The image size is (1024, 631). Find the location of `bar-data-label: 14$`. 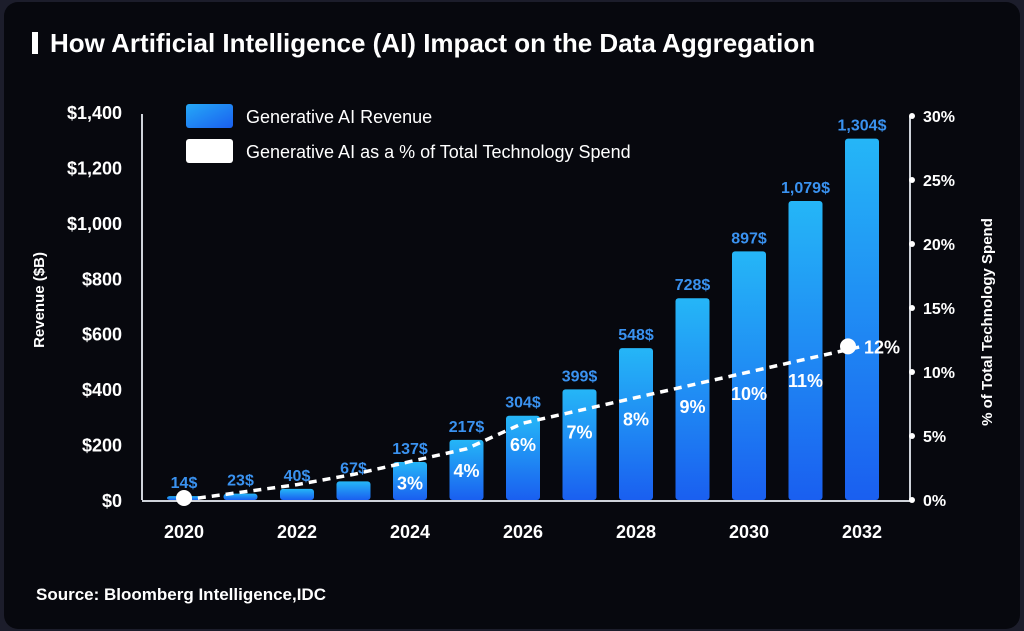

bar-data-label: 14$ is located at coordinates (184, 483).